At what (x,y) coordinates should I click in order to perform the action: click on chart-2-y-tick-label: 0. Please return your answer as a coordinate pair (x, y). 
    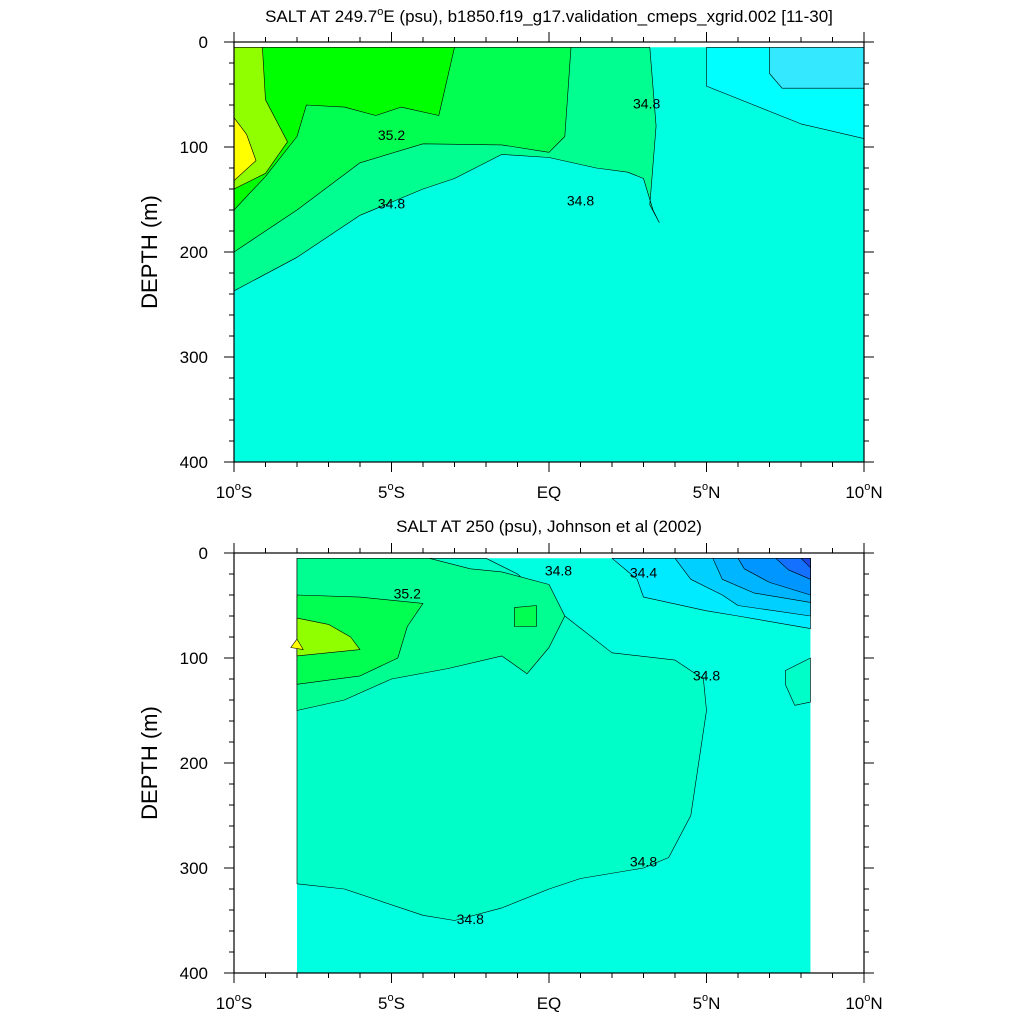
    Looking at the image, I should click on (203, 553).